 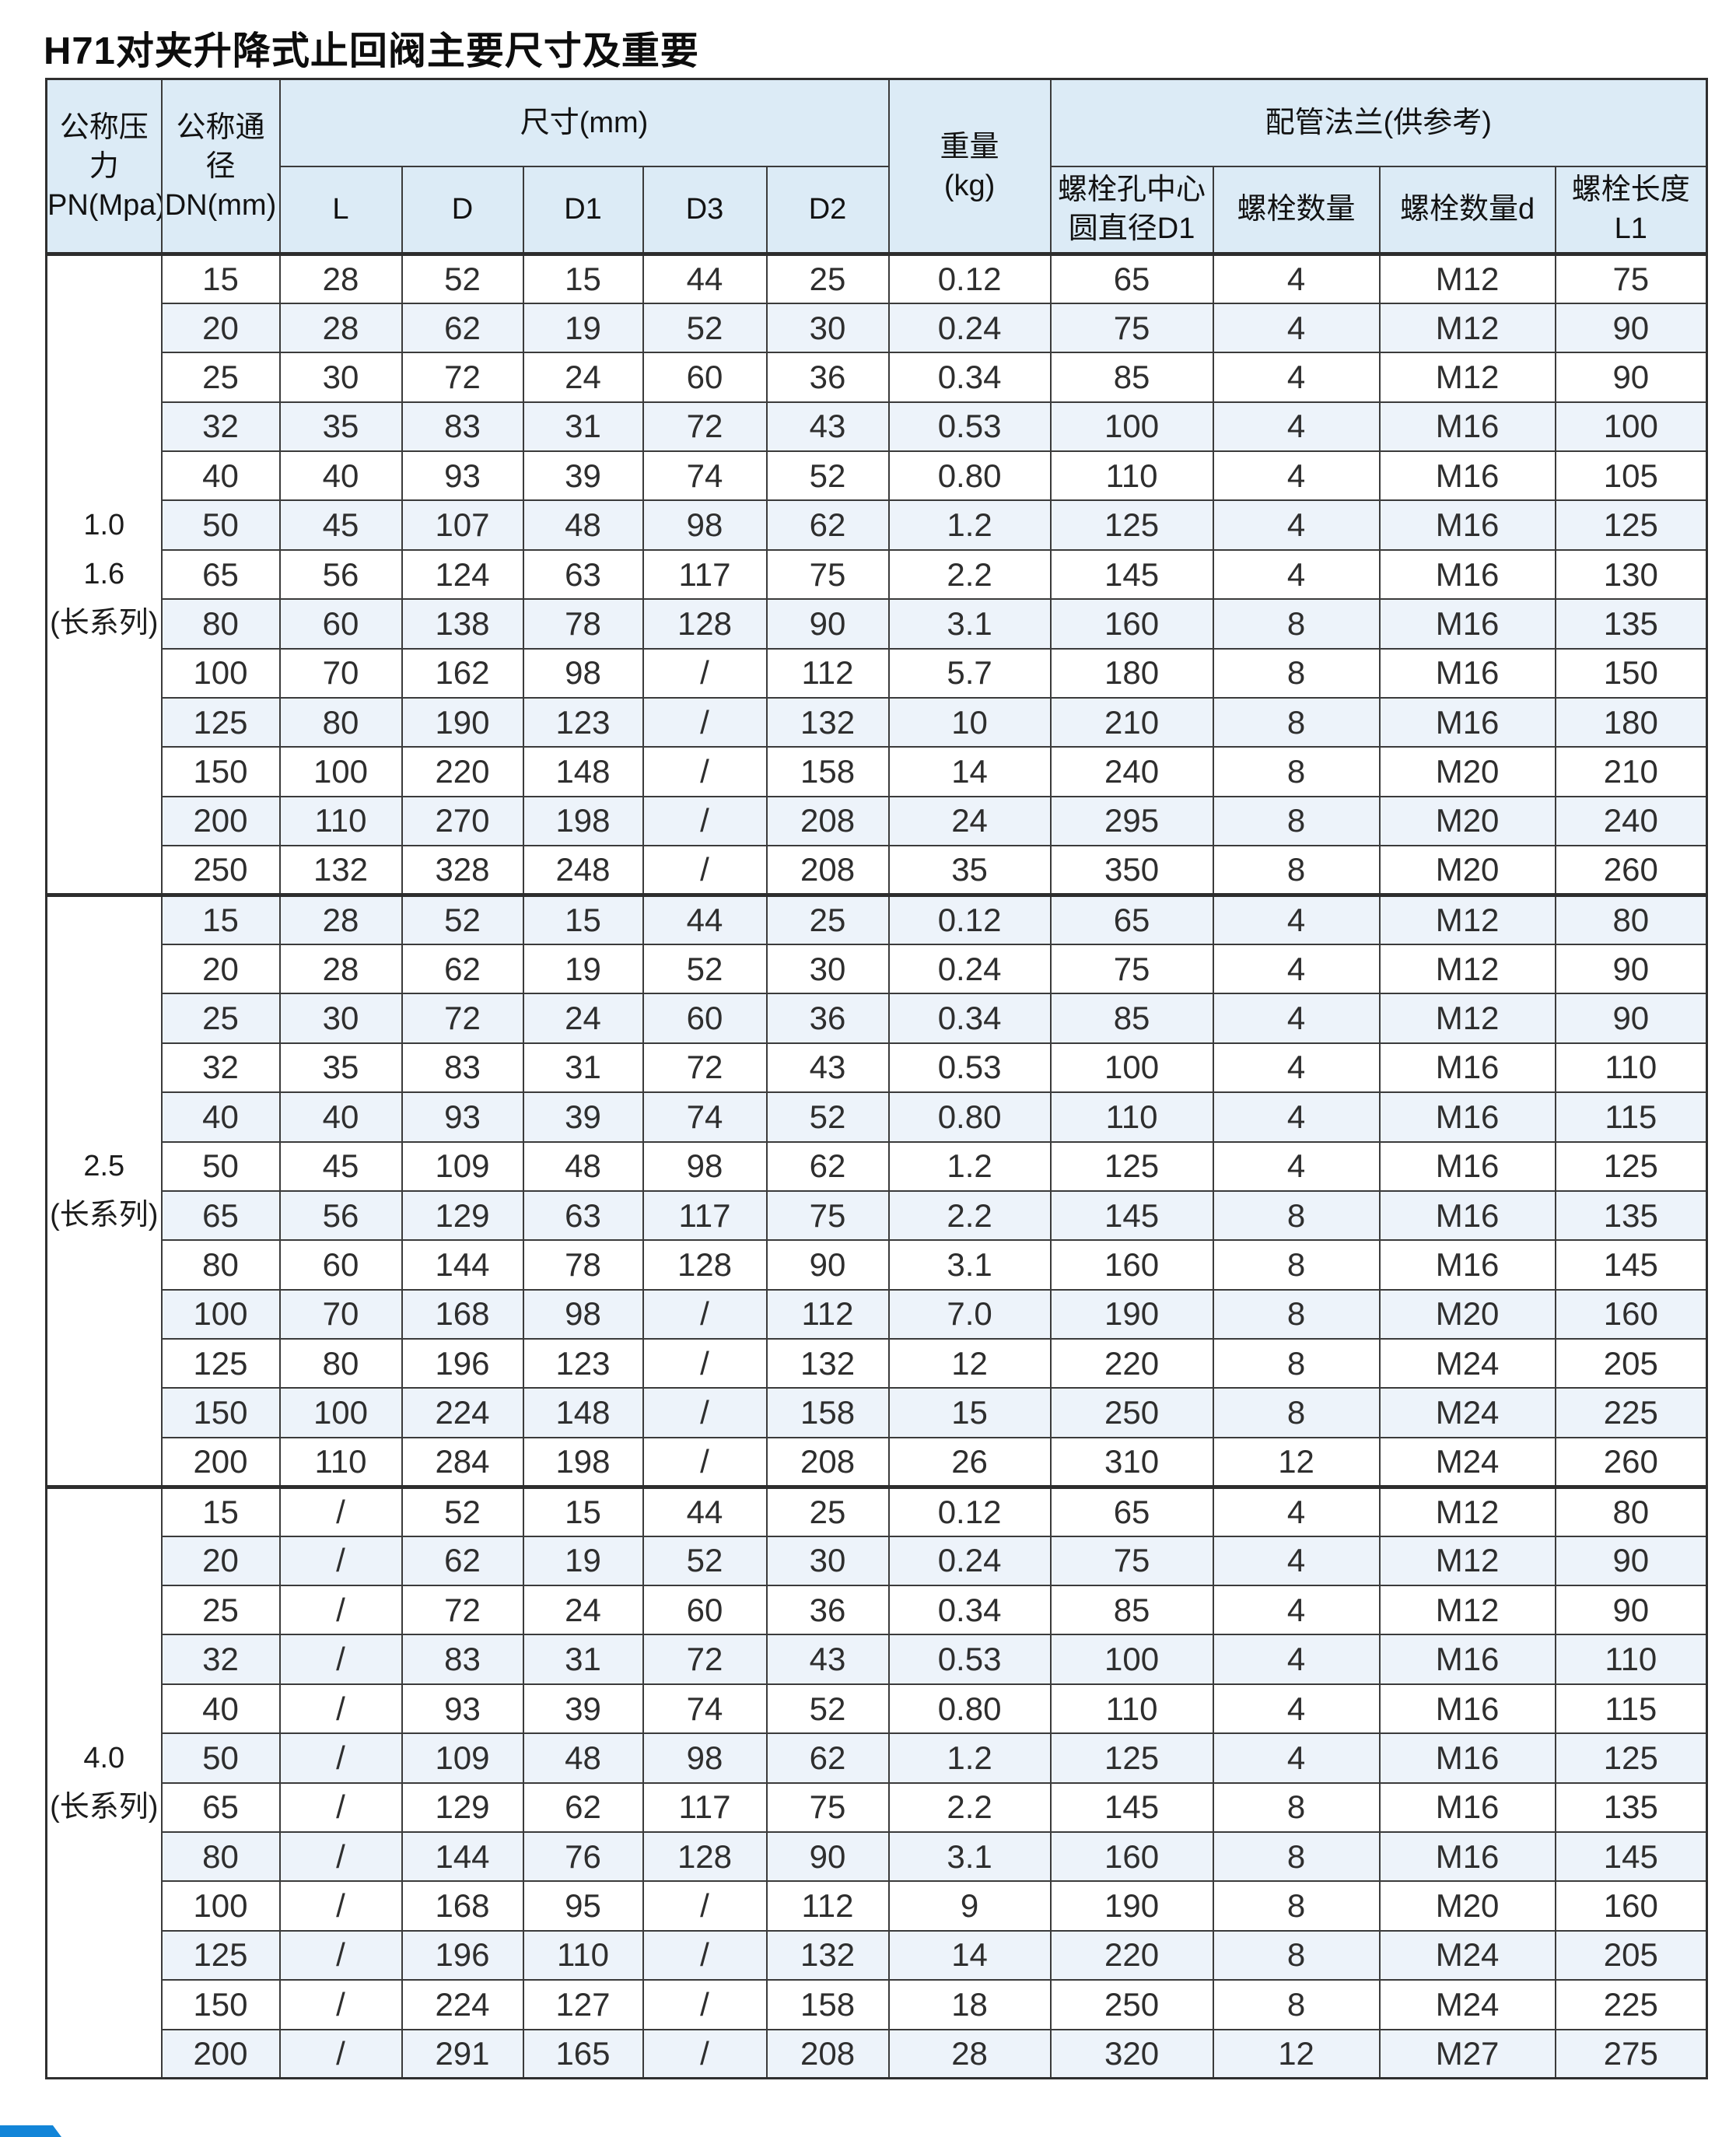 I want to click on cell-l: 70, so click(x=341, y=673).